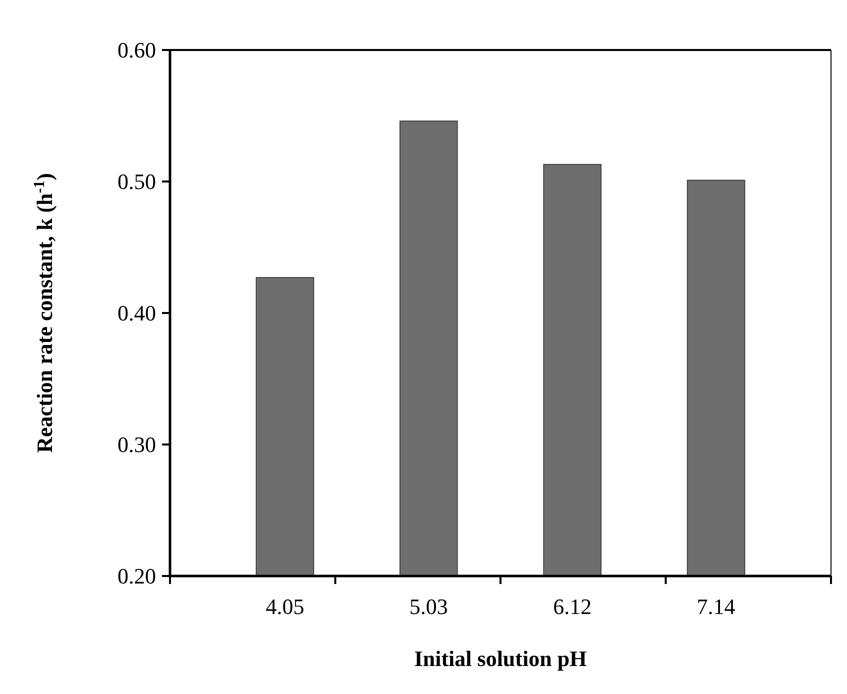 This screenshot has height=694, width=847. What do you see at coordinates (137, 576) in the screenshot?
I see `y-tick-label: 0.20` at bounding box center [137, 576].